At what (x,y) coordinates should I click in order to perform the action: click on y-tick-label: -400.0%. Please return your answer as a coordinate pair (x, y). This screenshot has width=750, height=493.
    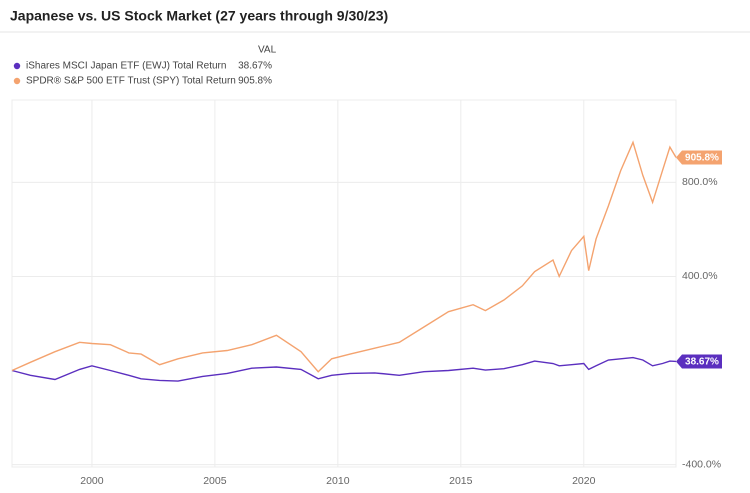
    Looking at the image, I should click on (701, 464).